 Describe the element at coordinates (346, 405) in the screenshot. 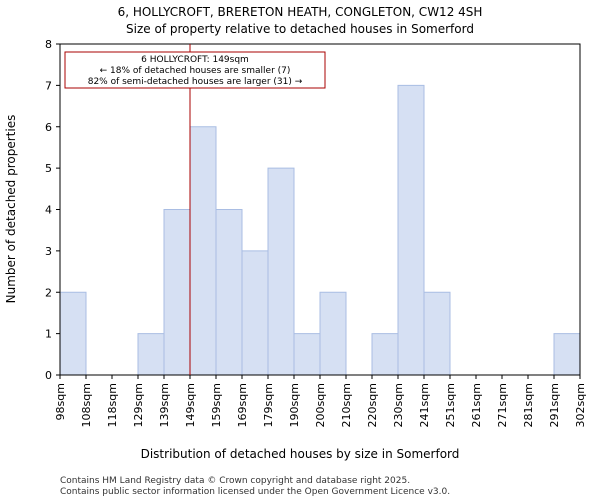

I see `x-tick-label: 210sqm` at that location.